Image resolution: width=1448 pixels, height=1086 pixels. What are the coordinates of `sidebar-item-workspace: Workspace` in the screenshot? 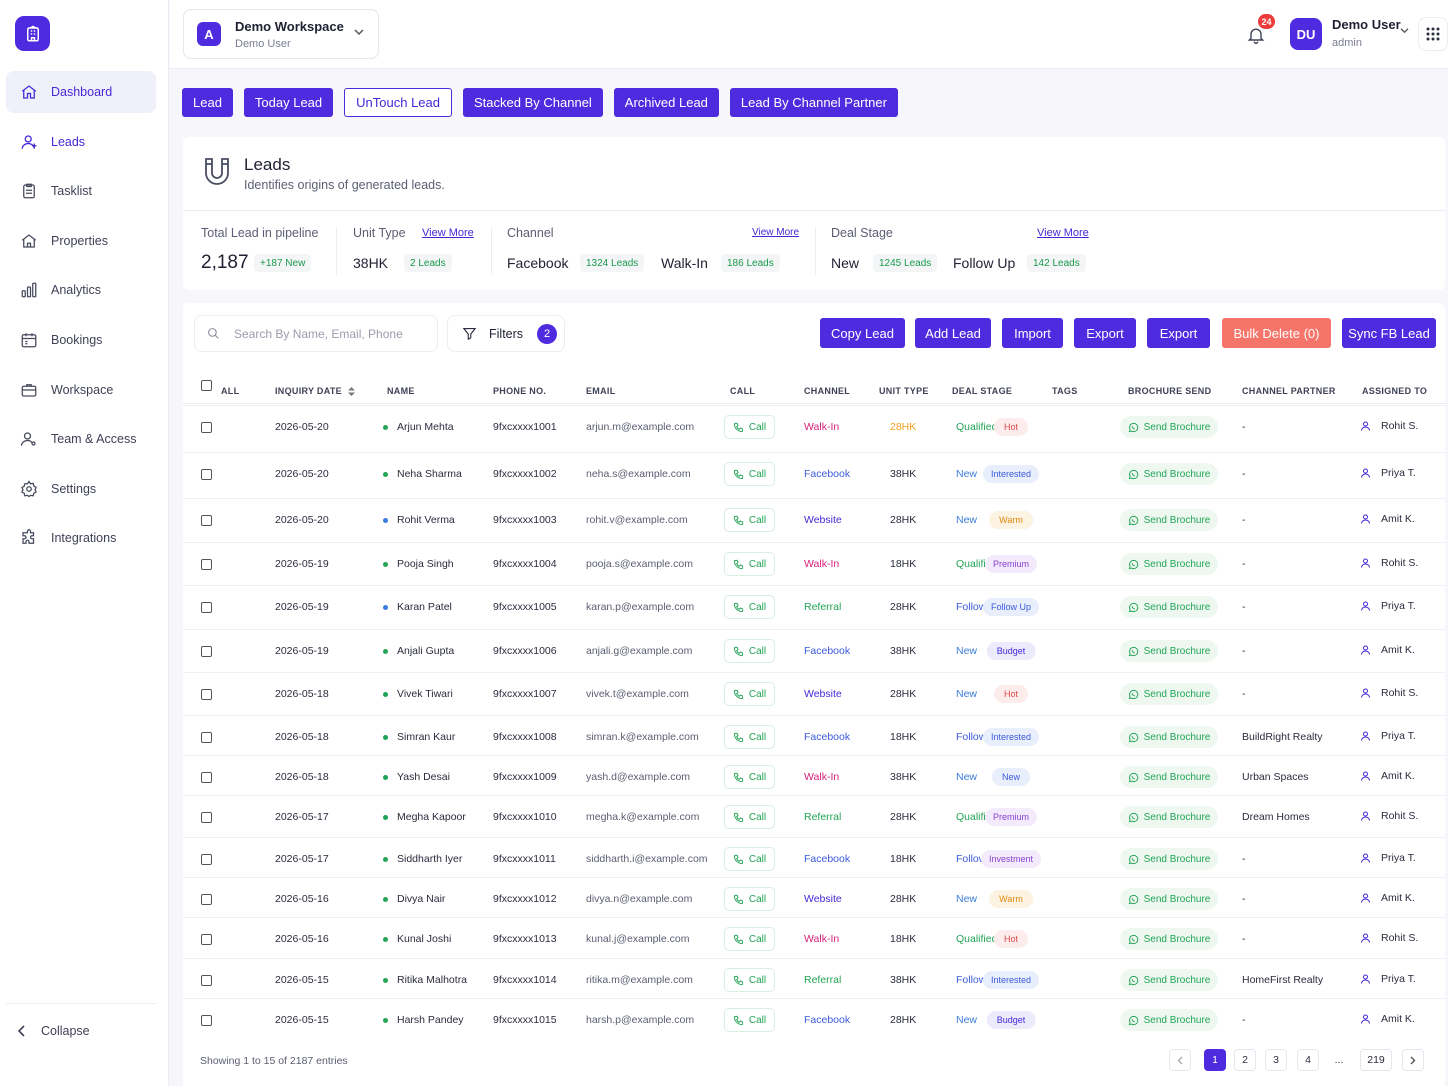 It's located at (81, 390).